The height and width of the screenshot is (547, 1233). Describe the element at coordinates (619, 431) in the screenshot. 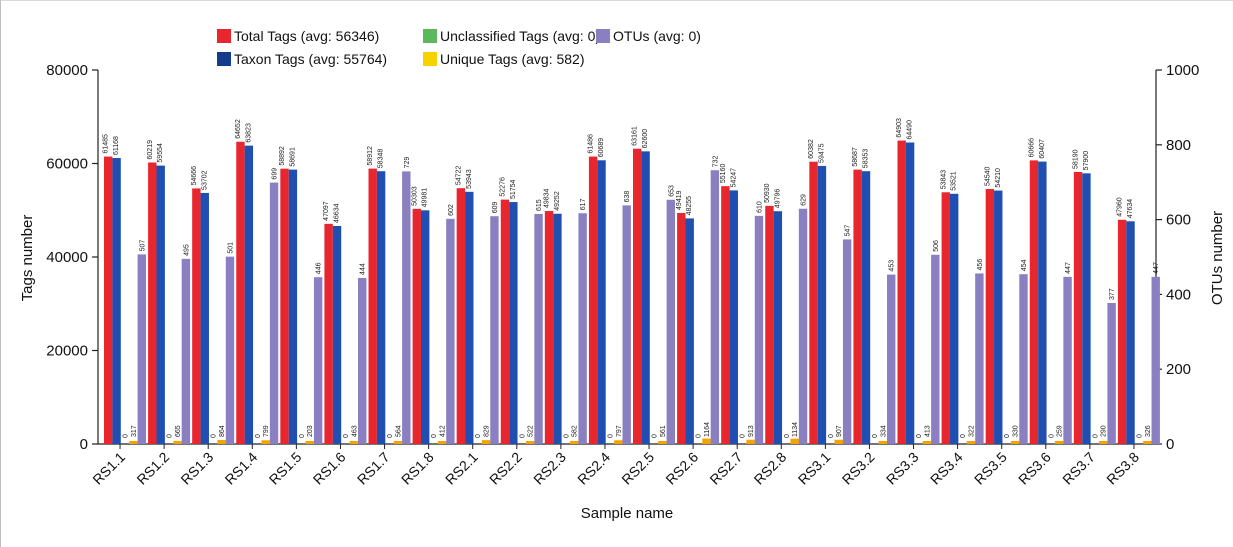

I see `label-unique-tags: 797` at that location.